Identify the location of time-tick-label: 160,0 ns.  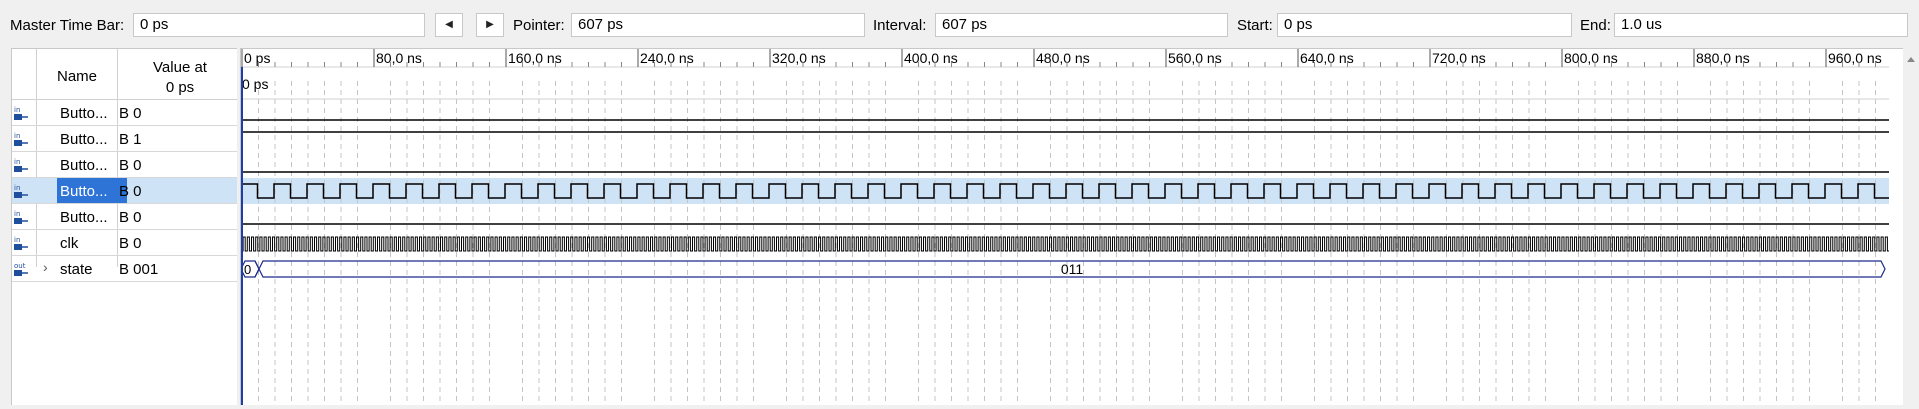
(535, 58).